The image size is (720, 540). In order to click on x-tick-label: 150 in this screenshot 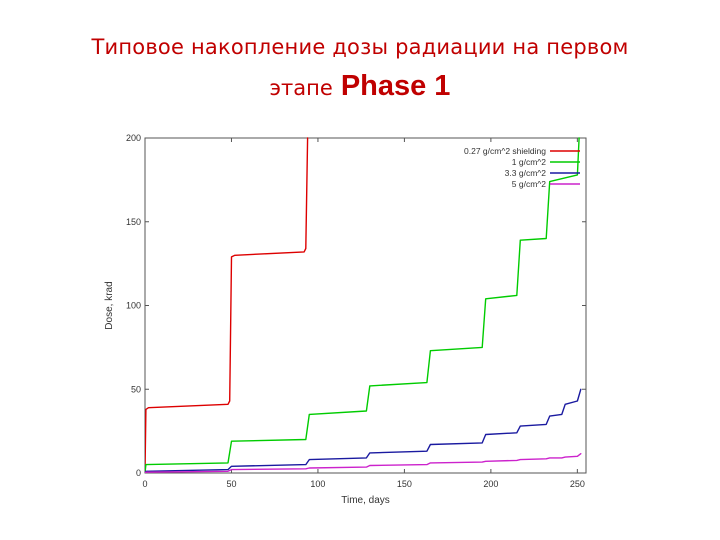, I will do `click(404, 484)`.